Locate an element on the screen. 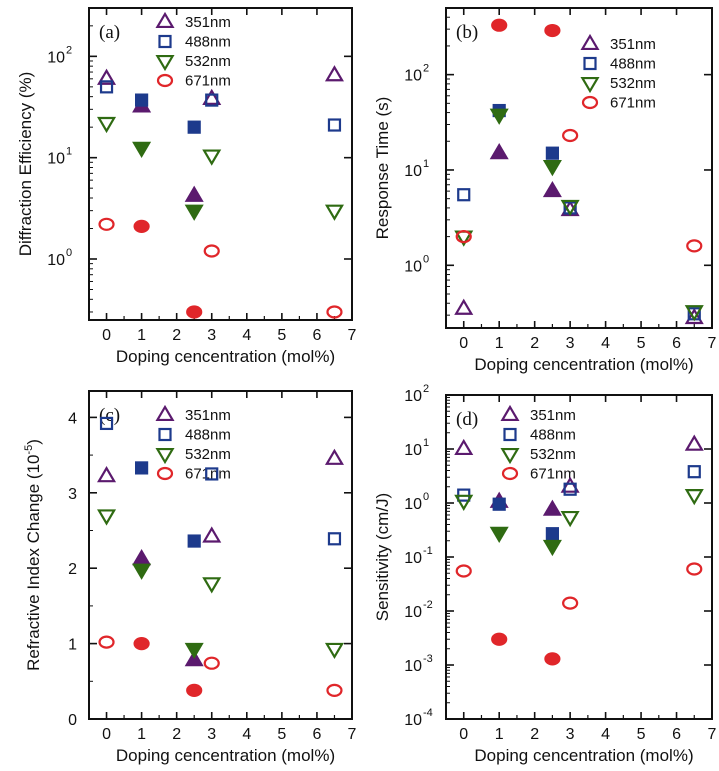 The height and width of the screenshot is (771, 719). panel-label: (b) is located at coordinates (467, 32).